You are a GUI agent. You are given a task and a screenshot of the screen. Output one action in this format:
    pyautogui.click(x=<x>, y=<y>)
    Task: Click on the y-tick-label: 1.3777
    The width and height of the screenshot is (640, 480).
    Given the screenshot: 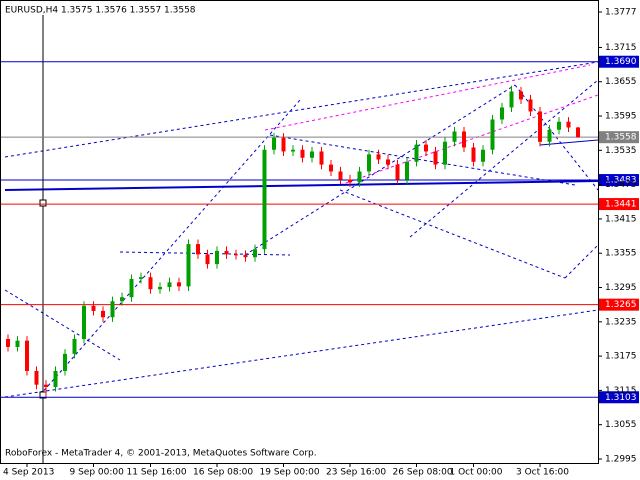 What is the action you would take?
    pyautogui.click(x=621, y=13)
    